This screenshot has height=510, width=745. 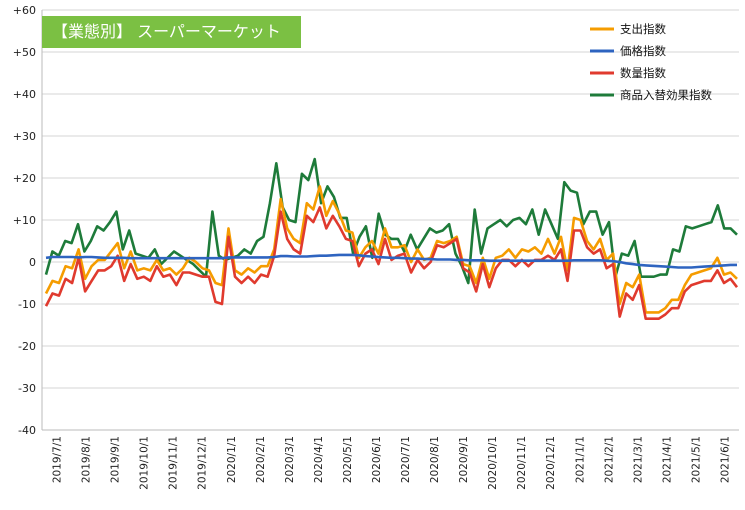 What do you see at coordinates (174, 463) in the screenshot?
I see `x-tick-label: 2019/11/1` at bounding box center [174, 463].